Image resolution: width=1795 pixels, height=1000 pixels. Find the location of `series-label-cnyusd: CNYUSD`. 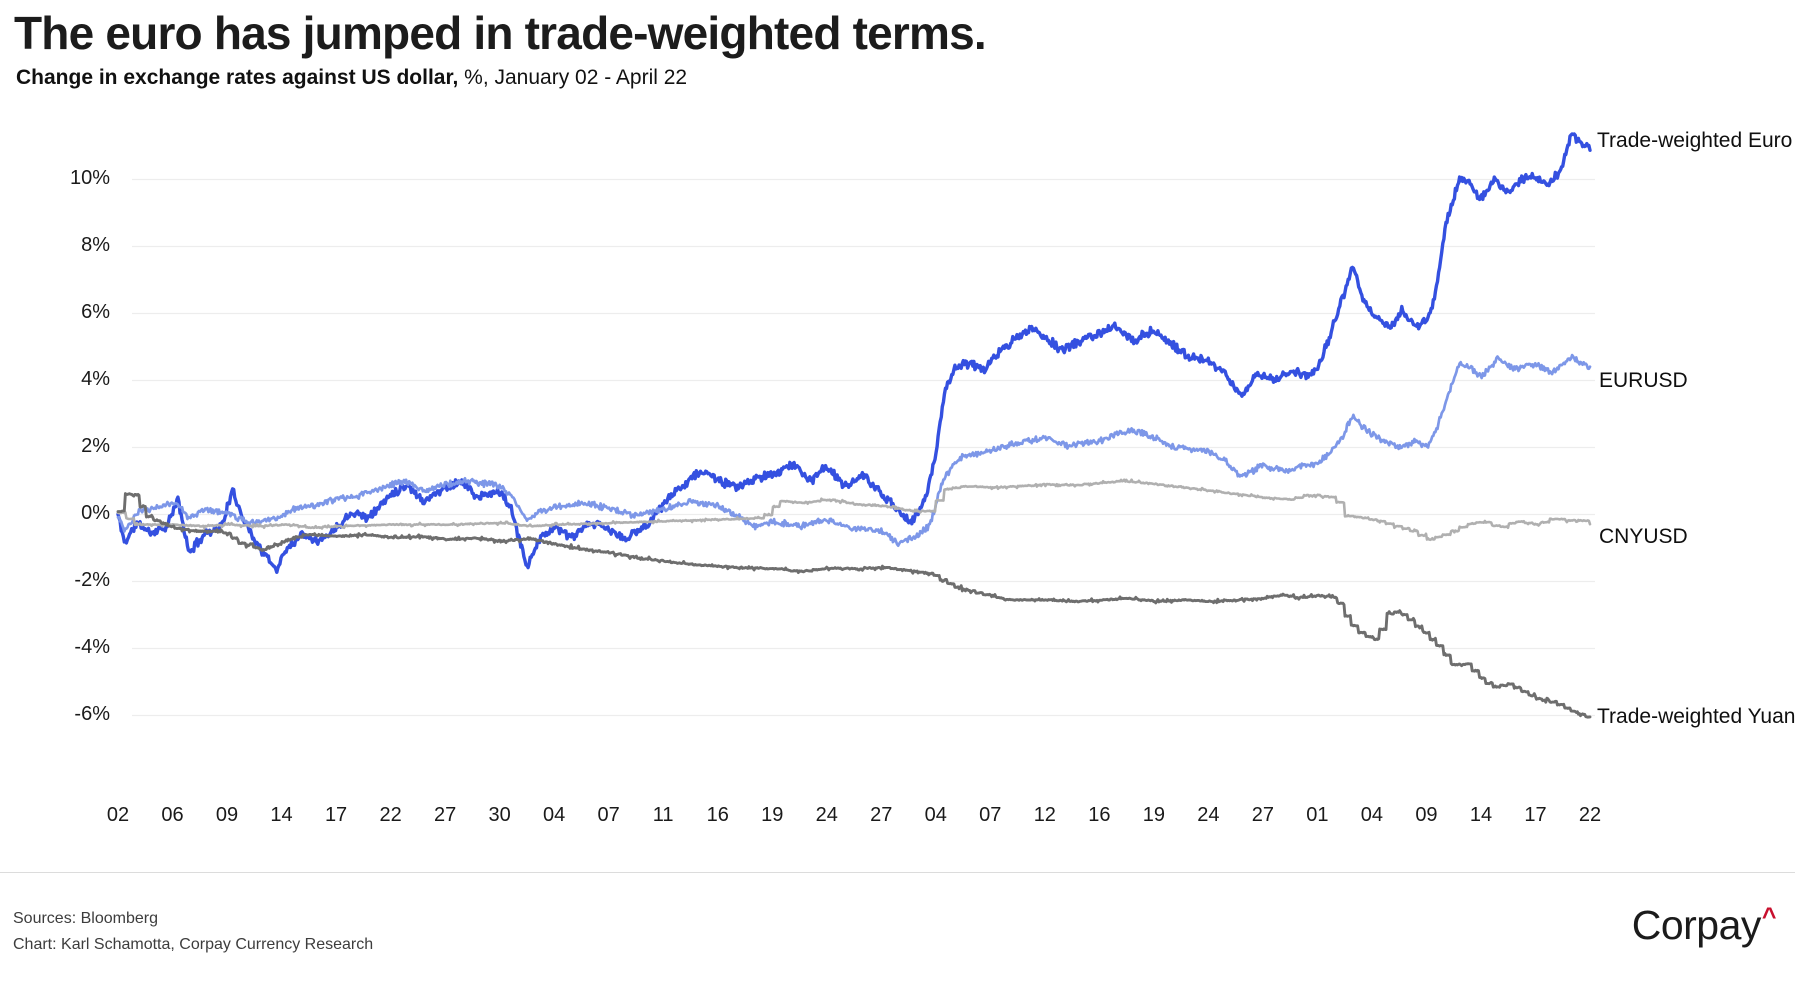

series-label-cnyusd: CNYUSD is located at coordinates (1643, 536).